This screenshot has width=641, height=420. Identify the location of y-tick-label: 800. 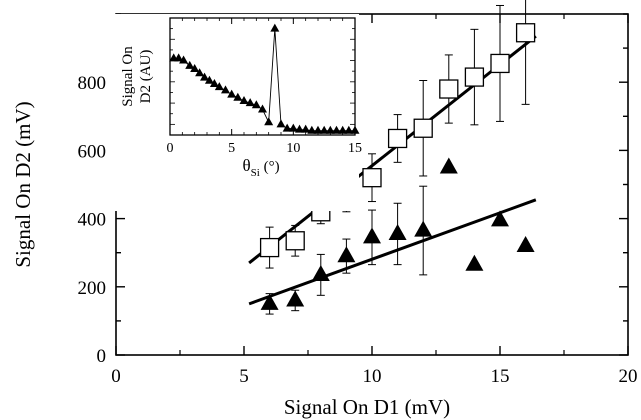
(92, 83).